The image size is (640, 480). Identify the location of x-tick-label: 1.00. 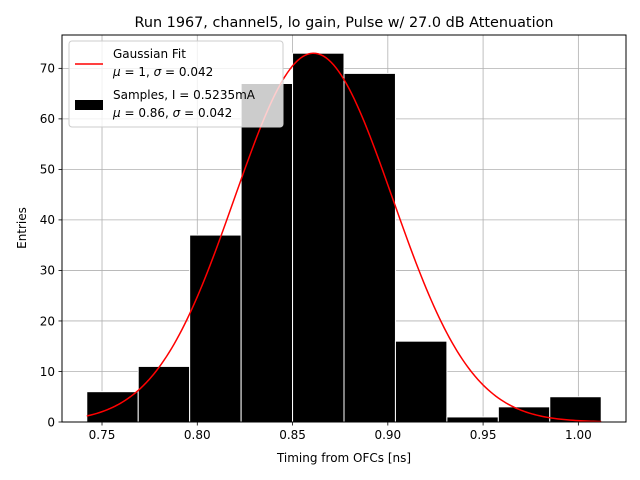
(578, 435).